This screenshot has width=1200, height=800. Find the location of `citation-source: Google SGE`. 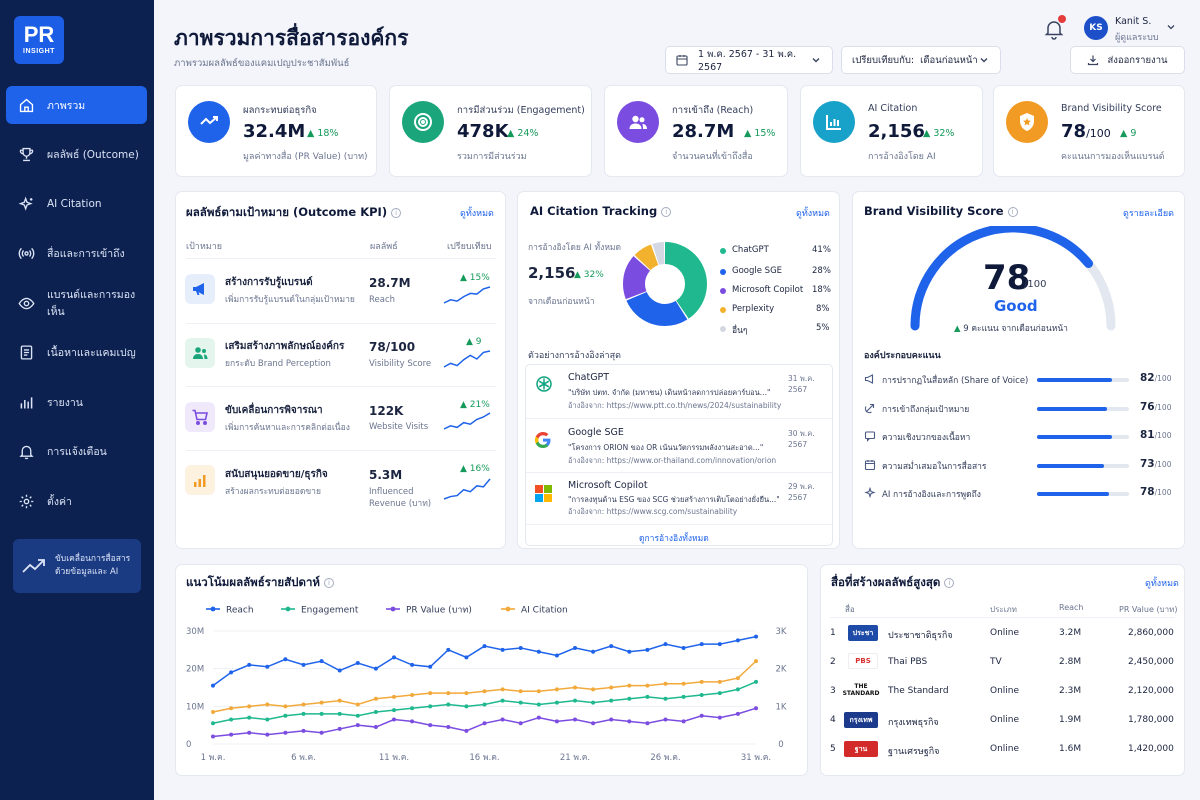

citation-source: Google SGE is located at coordinates (596, 432).